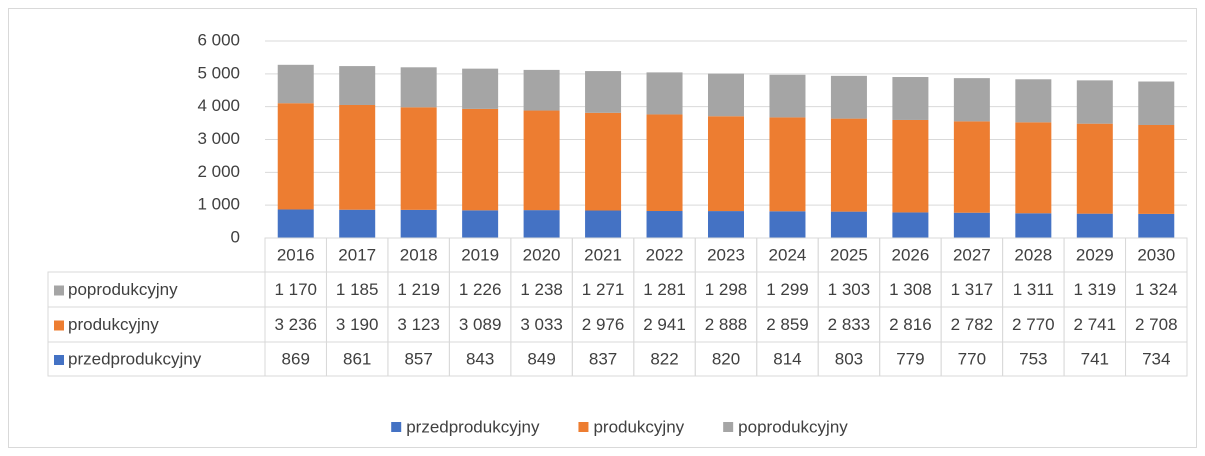 The width and height of the screenshot is (1205, 456). What do you see at coordinates (664, 289) in the screenshot?
I see `data-label: 1 281` at bounding box center [664, 289].